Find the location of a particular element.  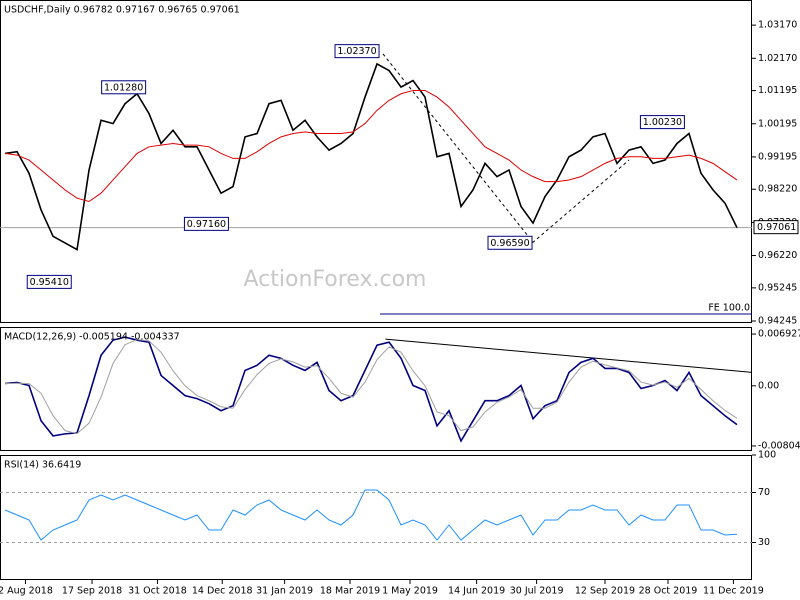

trendline is located at coordinates (569, 355).